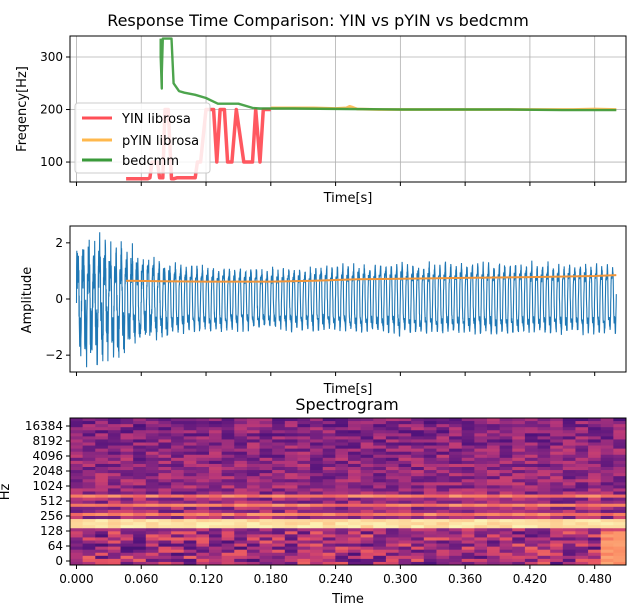  Describe the element at coordinates (142, 138) in the screenshot. I see `legend-box` at that location.